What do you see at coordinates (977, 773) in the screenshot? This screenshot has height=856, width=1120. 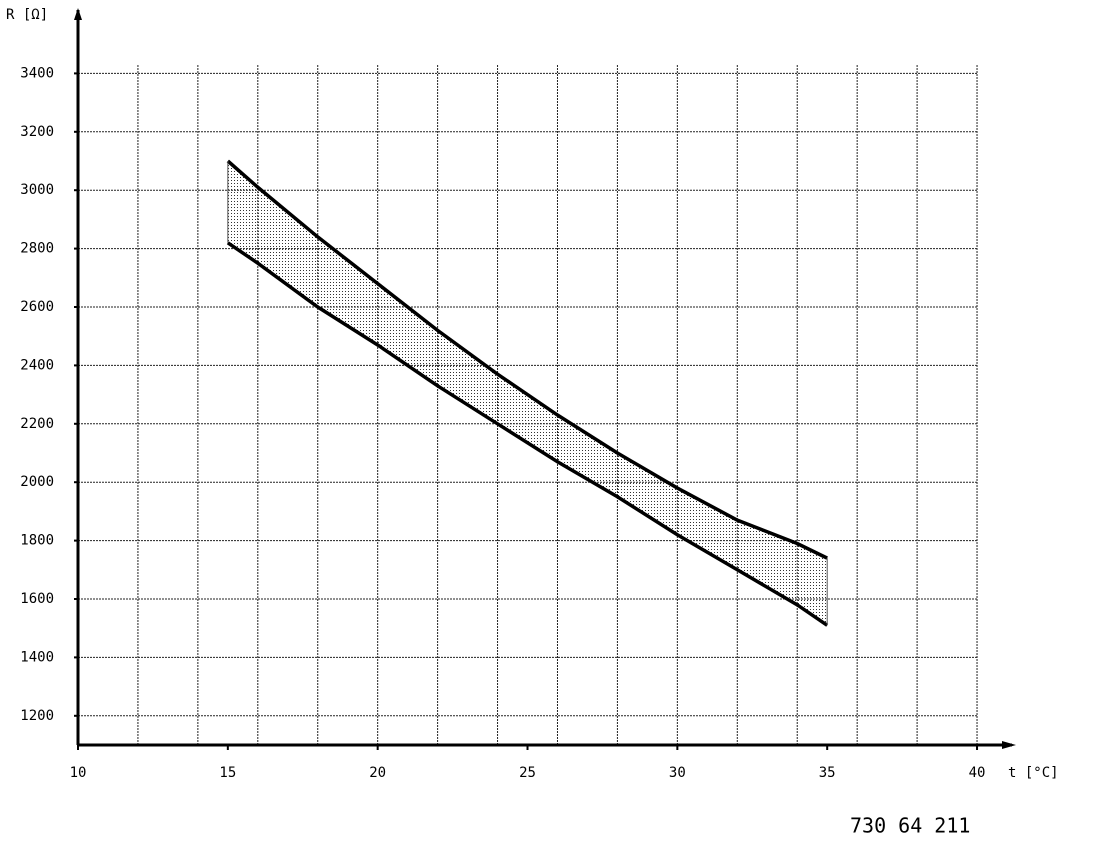 I see `x-tick-label: 40` at bounding box center [977, 773].